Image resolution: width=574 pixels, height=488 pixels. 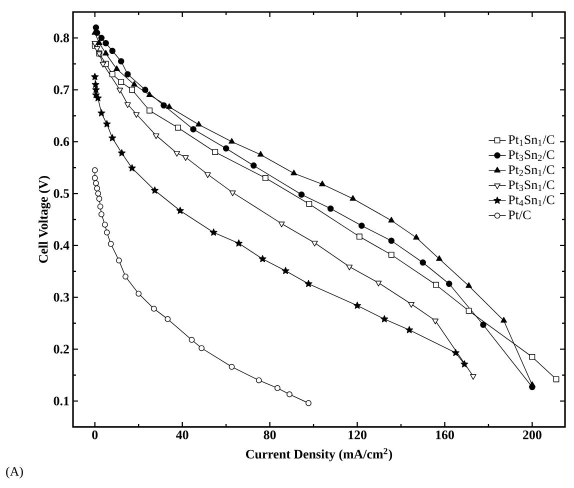 I want to click on legend-label: Pt$_{3}$Sn$_{2}$/C, so click(x=531, y=155).